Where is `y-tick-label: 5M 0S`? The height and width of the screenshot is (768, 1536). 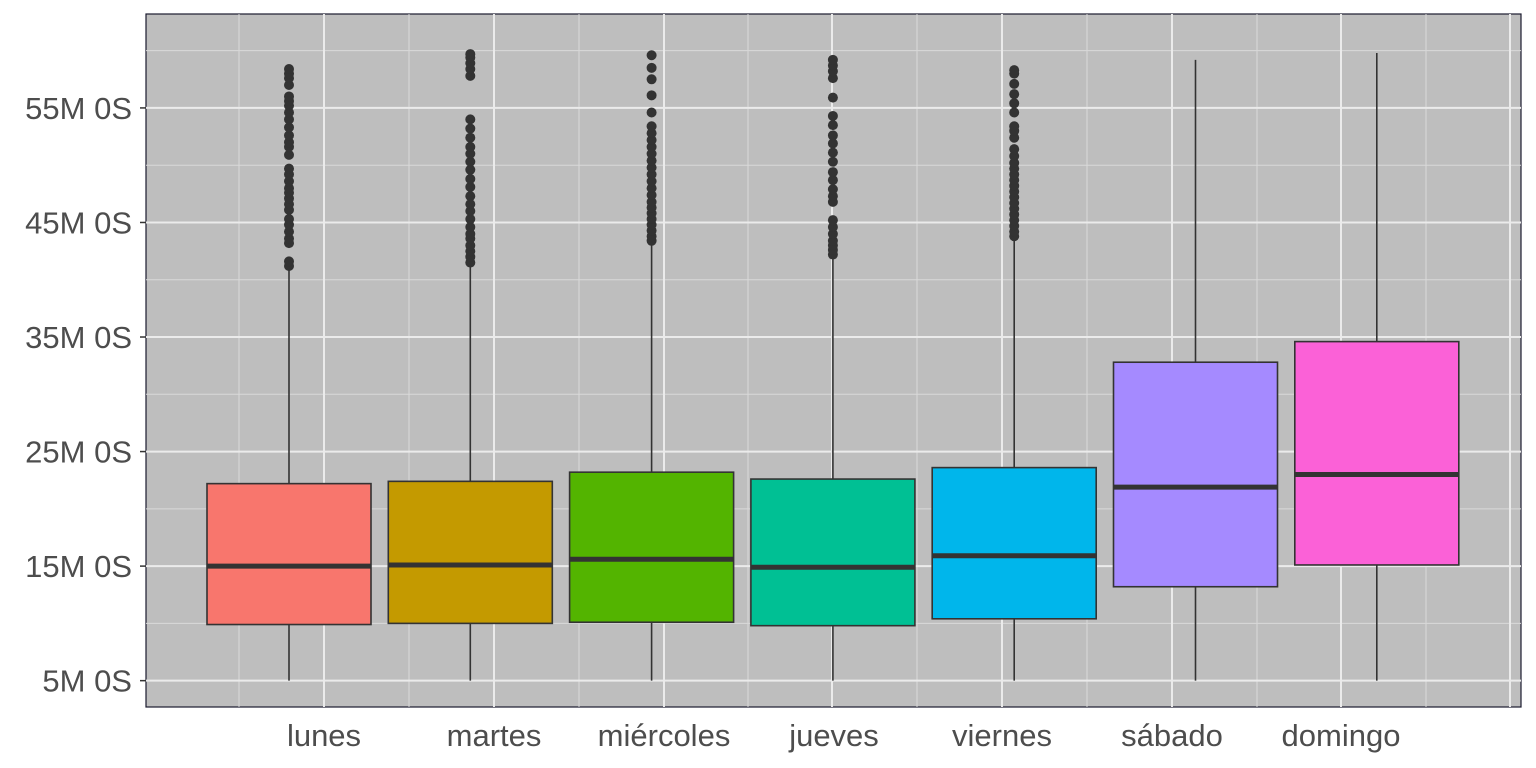 y-tick-label: 5M 0S is located at coordinates (87, 681).